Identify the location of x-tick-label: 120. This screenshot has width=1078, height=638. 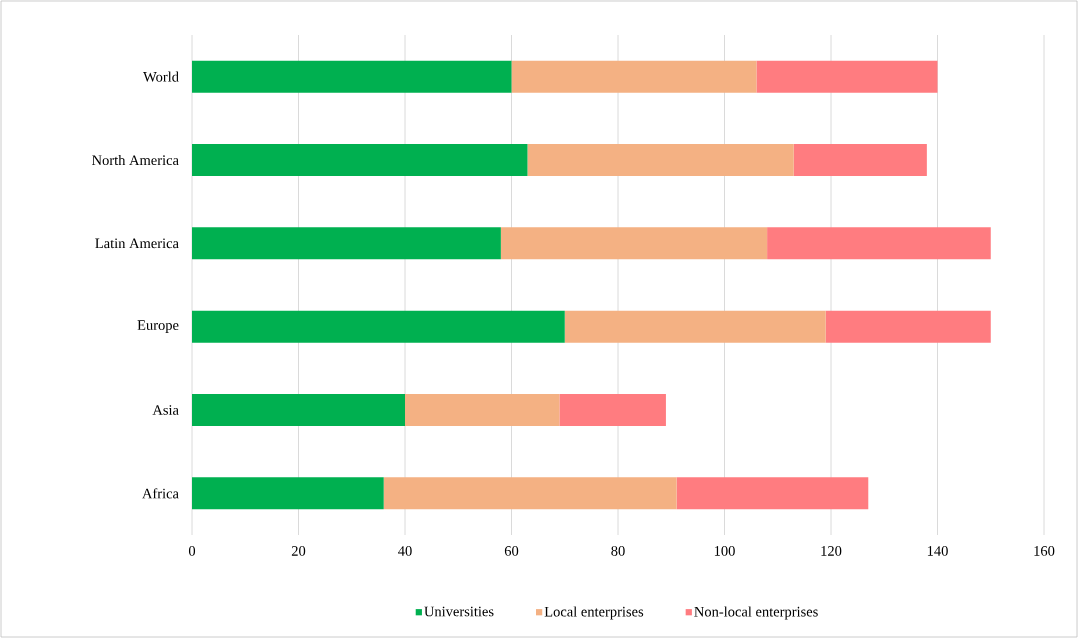
(831, 551).